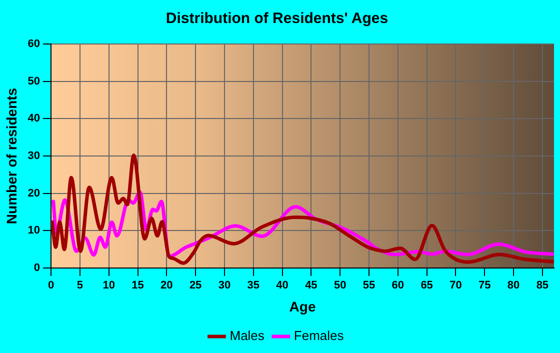 This screenshot has height=353, width=560. What do you see at coordinates (426, 286) in the screenshot?
I see `x-tick-label: 65` at bounding box center [426, 286].